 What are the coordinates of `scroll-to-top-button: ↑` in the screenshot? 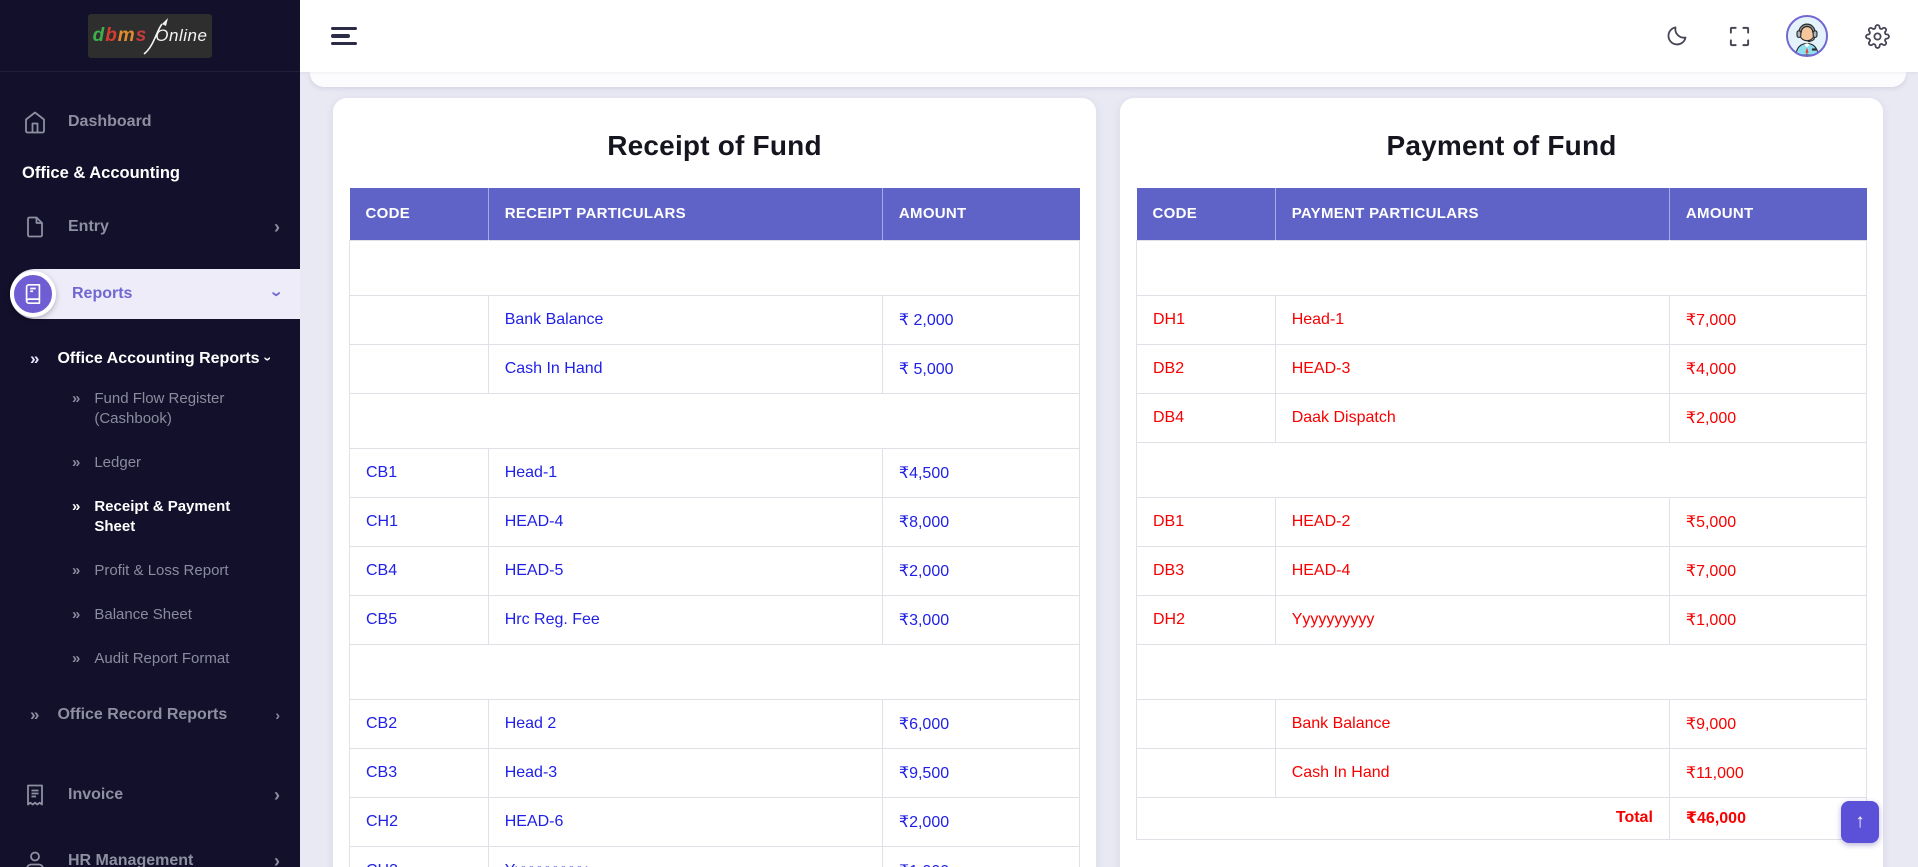 It's located at (1860, 822).